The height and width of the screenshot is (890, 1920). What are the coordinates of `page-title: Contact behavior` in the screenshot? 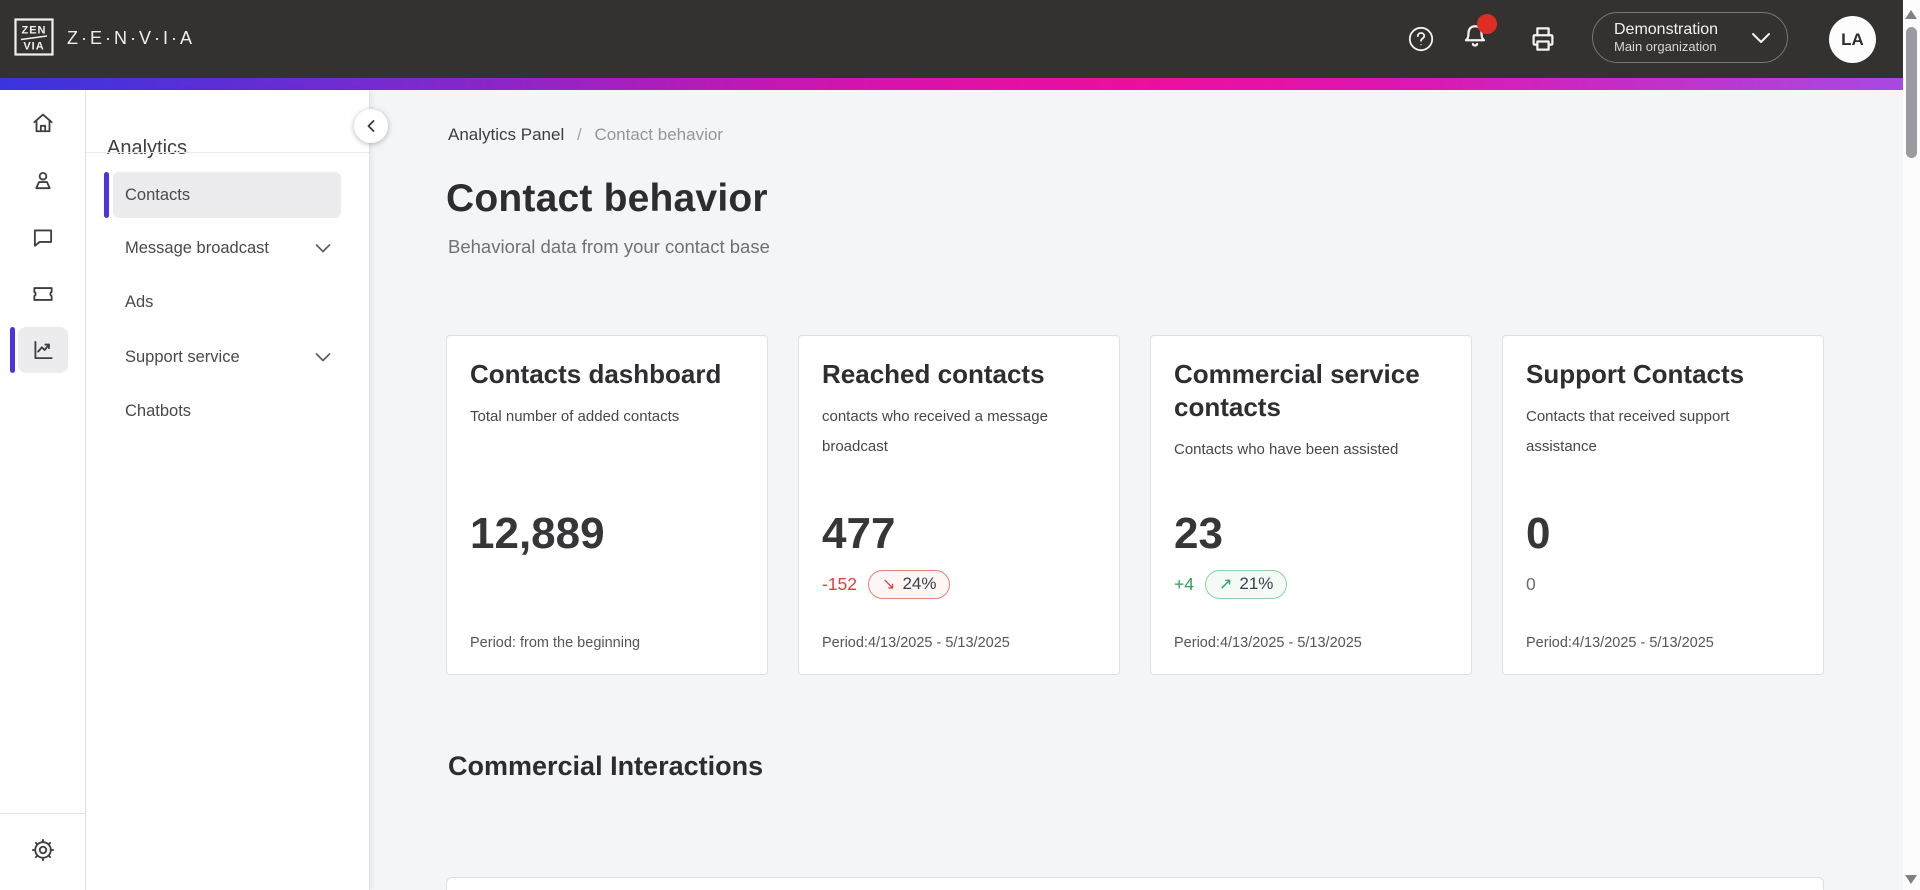 It's located at (607, 198).